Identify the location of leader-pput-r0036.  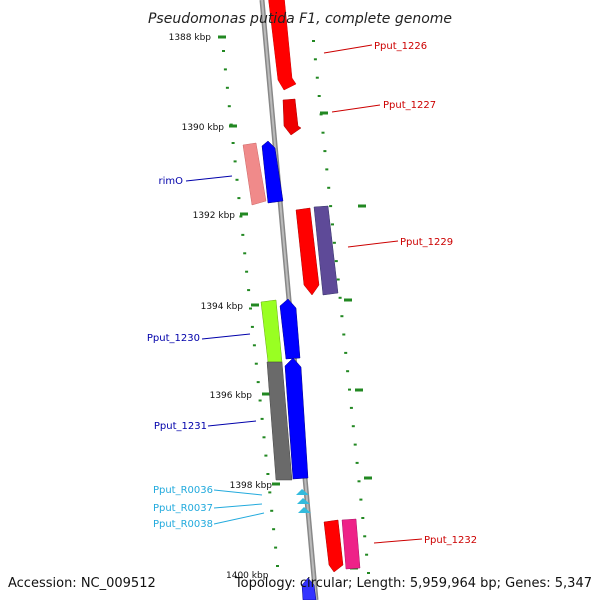
(238, 492).